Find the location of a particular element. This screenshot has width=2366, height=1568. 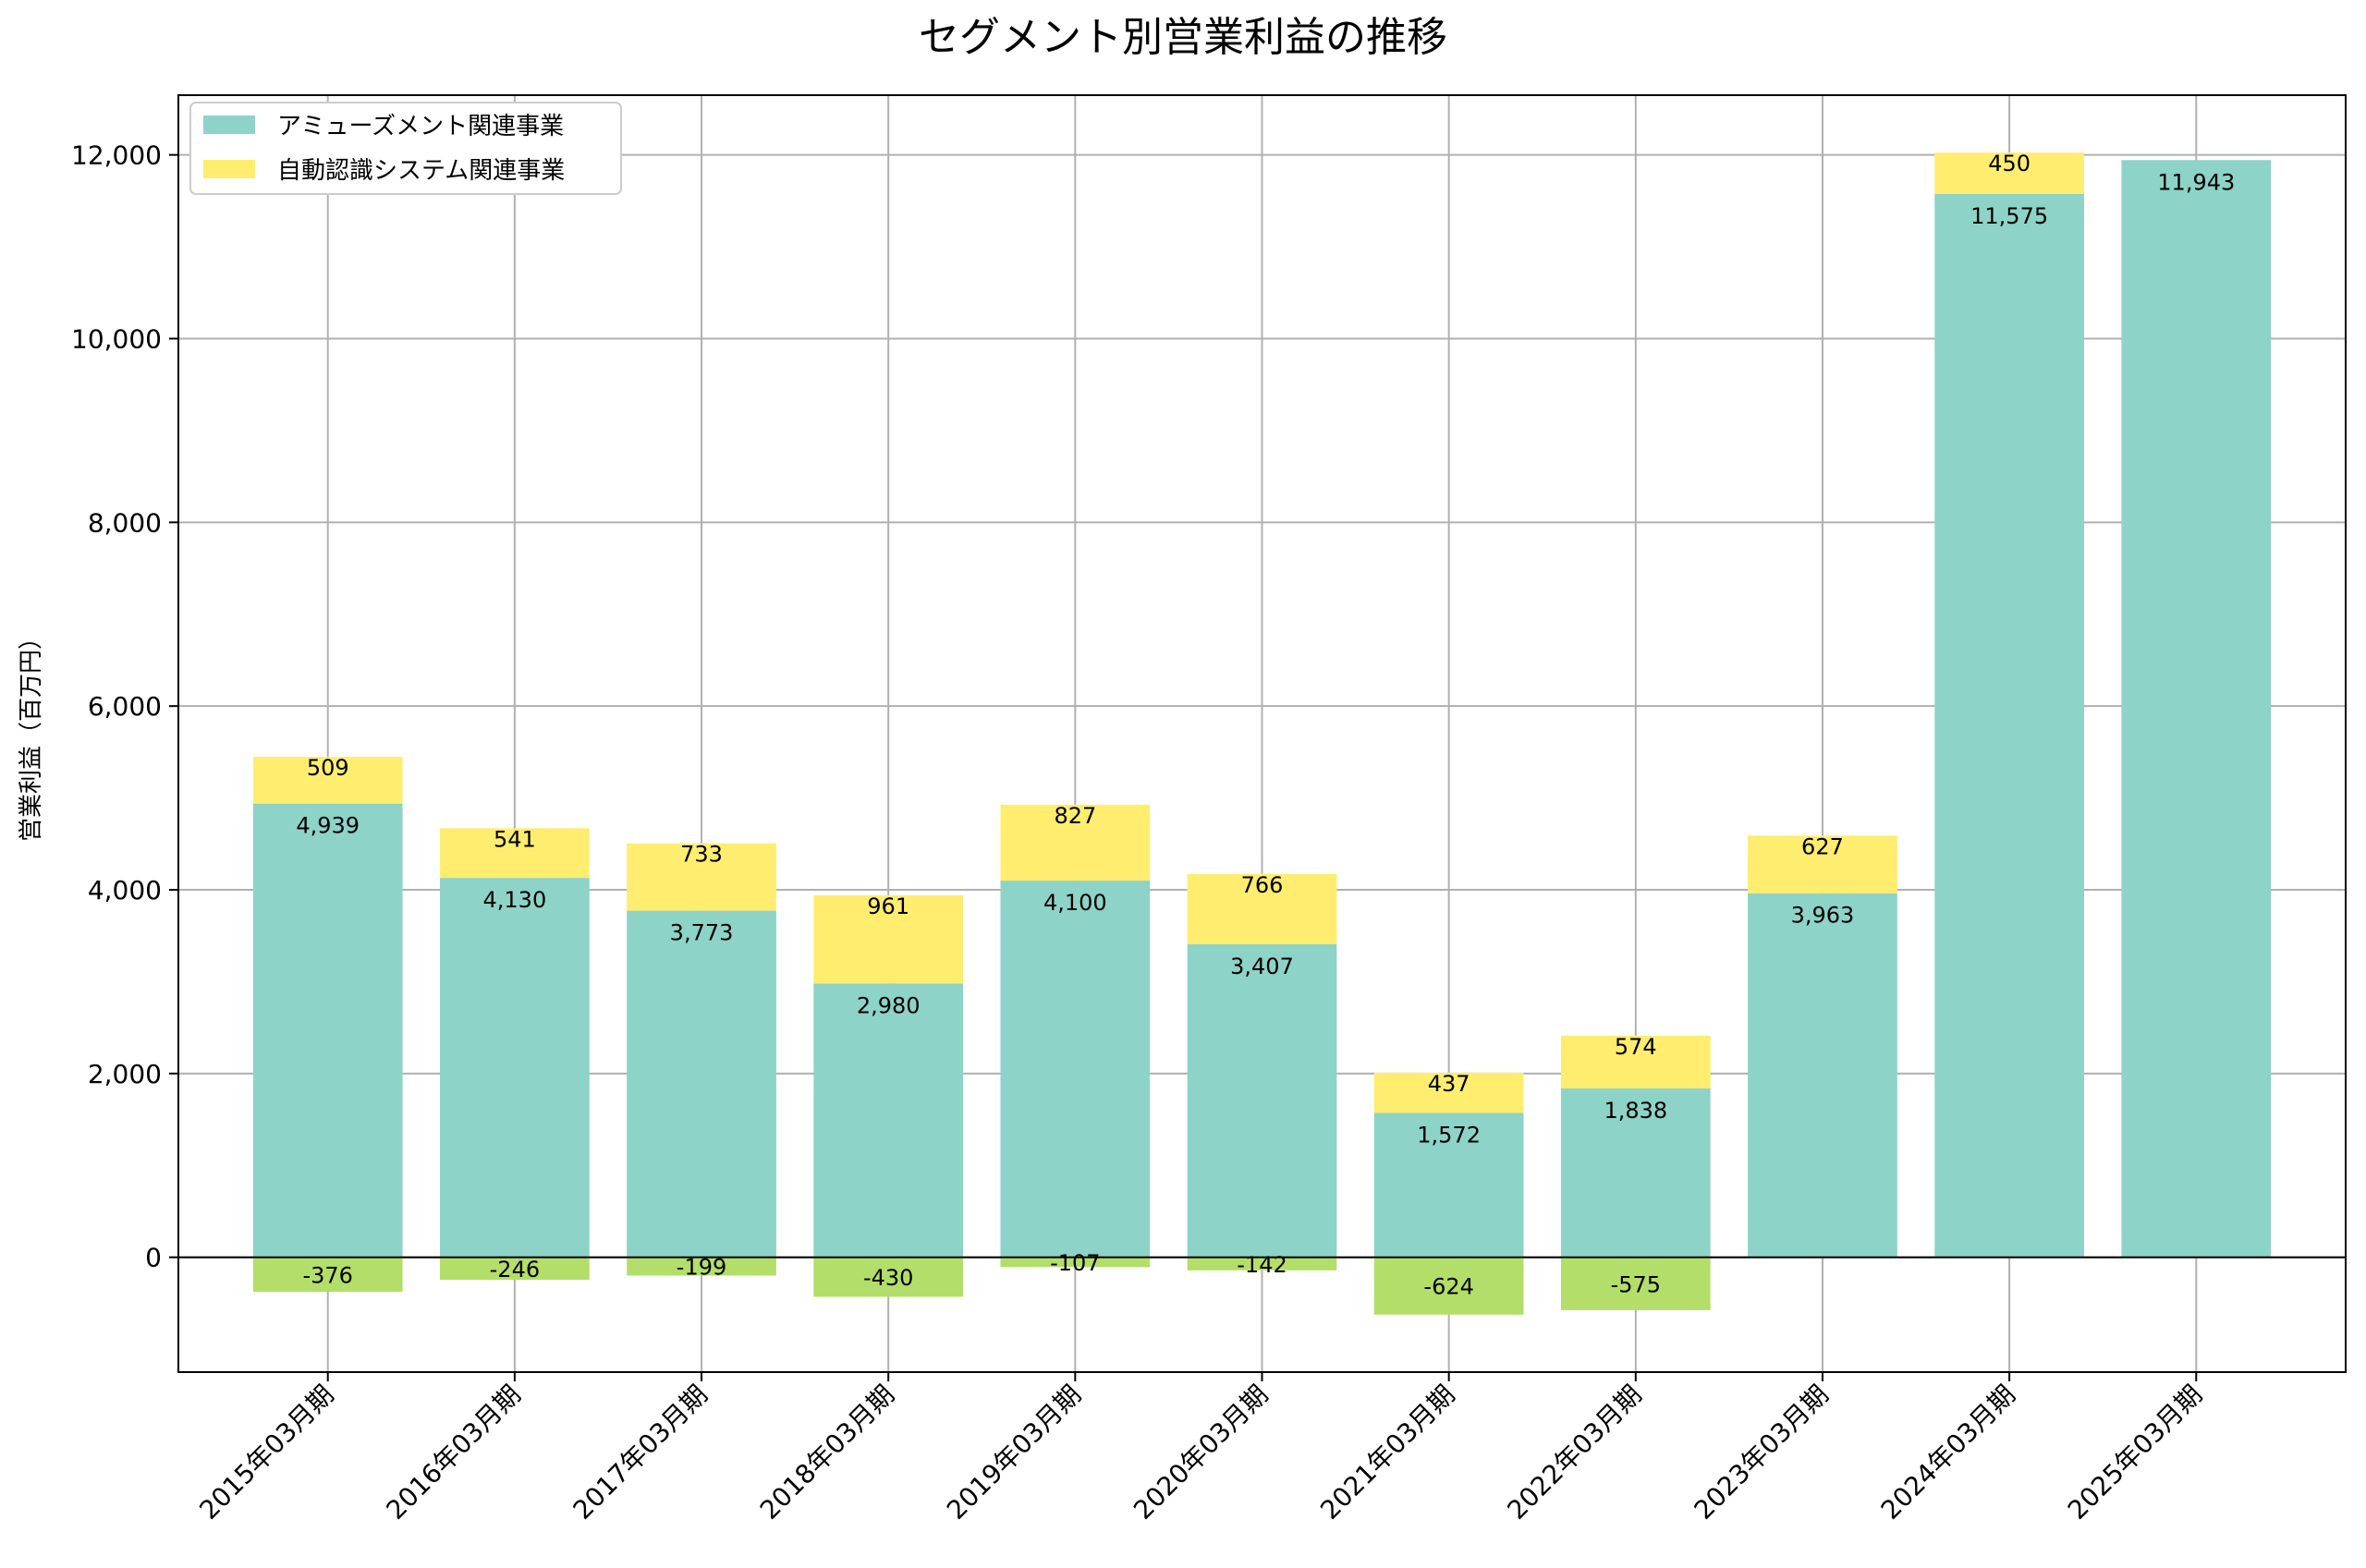

data-label-auto-id-negative: -142 is located at coordinates (1262, 1265).